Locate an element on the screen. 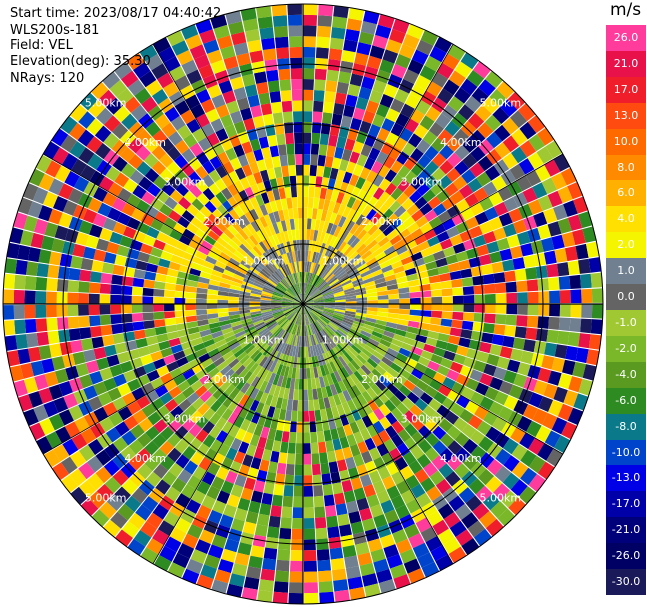  colorbar-tick-label: -8.0 is located at coordinates (626, 426).